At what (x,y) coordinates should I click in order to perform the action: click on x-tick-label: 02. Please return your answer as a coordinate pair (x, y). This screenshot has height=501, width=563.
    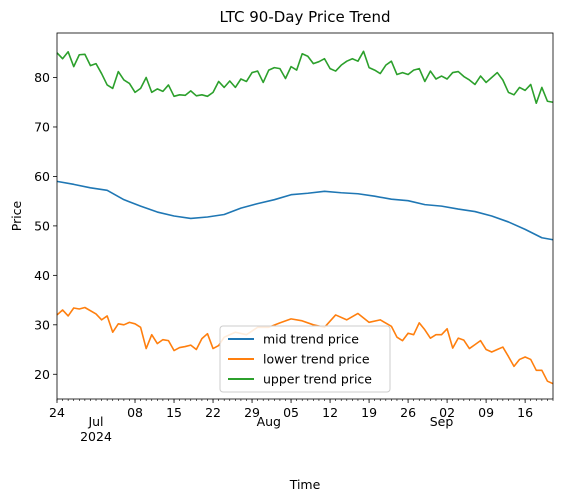
    Looking at the image, I should click on (447, 412).